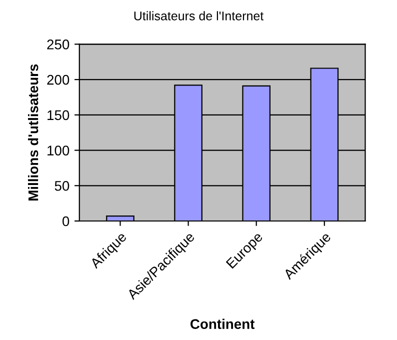  What do you see at coordinates (58, 45) in the screenshot?
I see `y-tick-label: 250` at bounding box center [58, 45].